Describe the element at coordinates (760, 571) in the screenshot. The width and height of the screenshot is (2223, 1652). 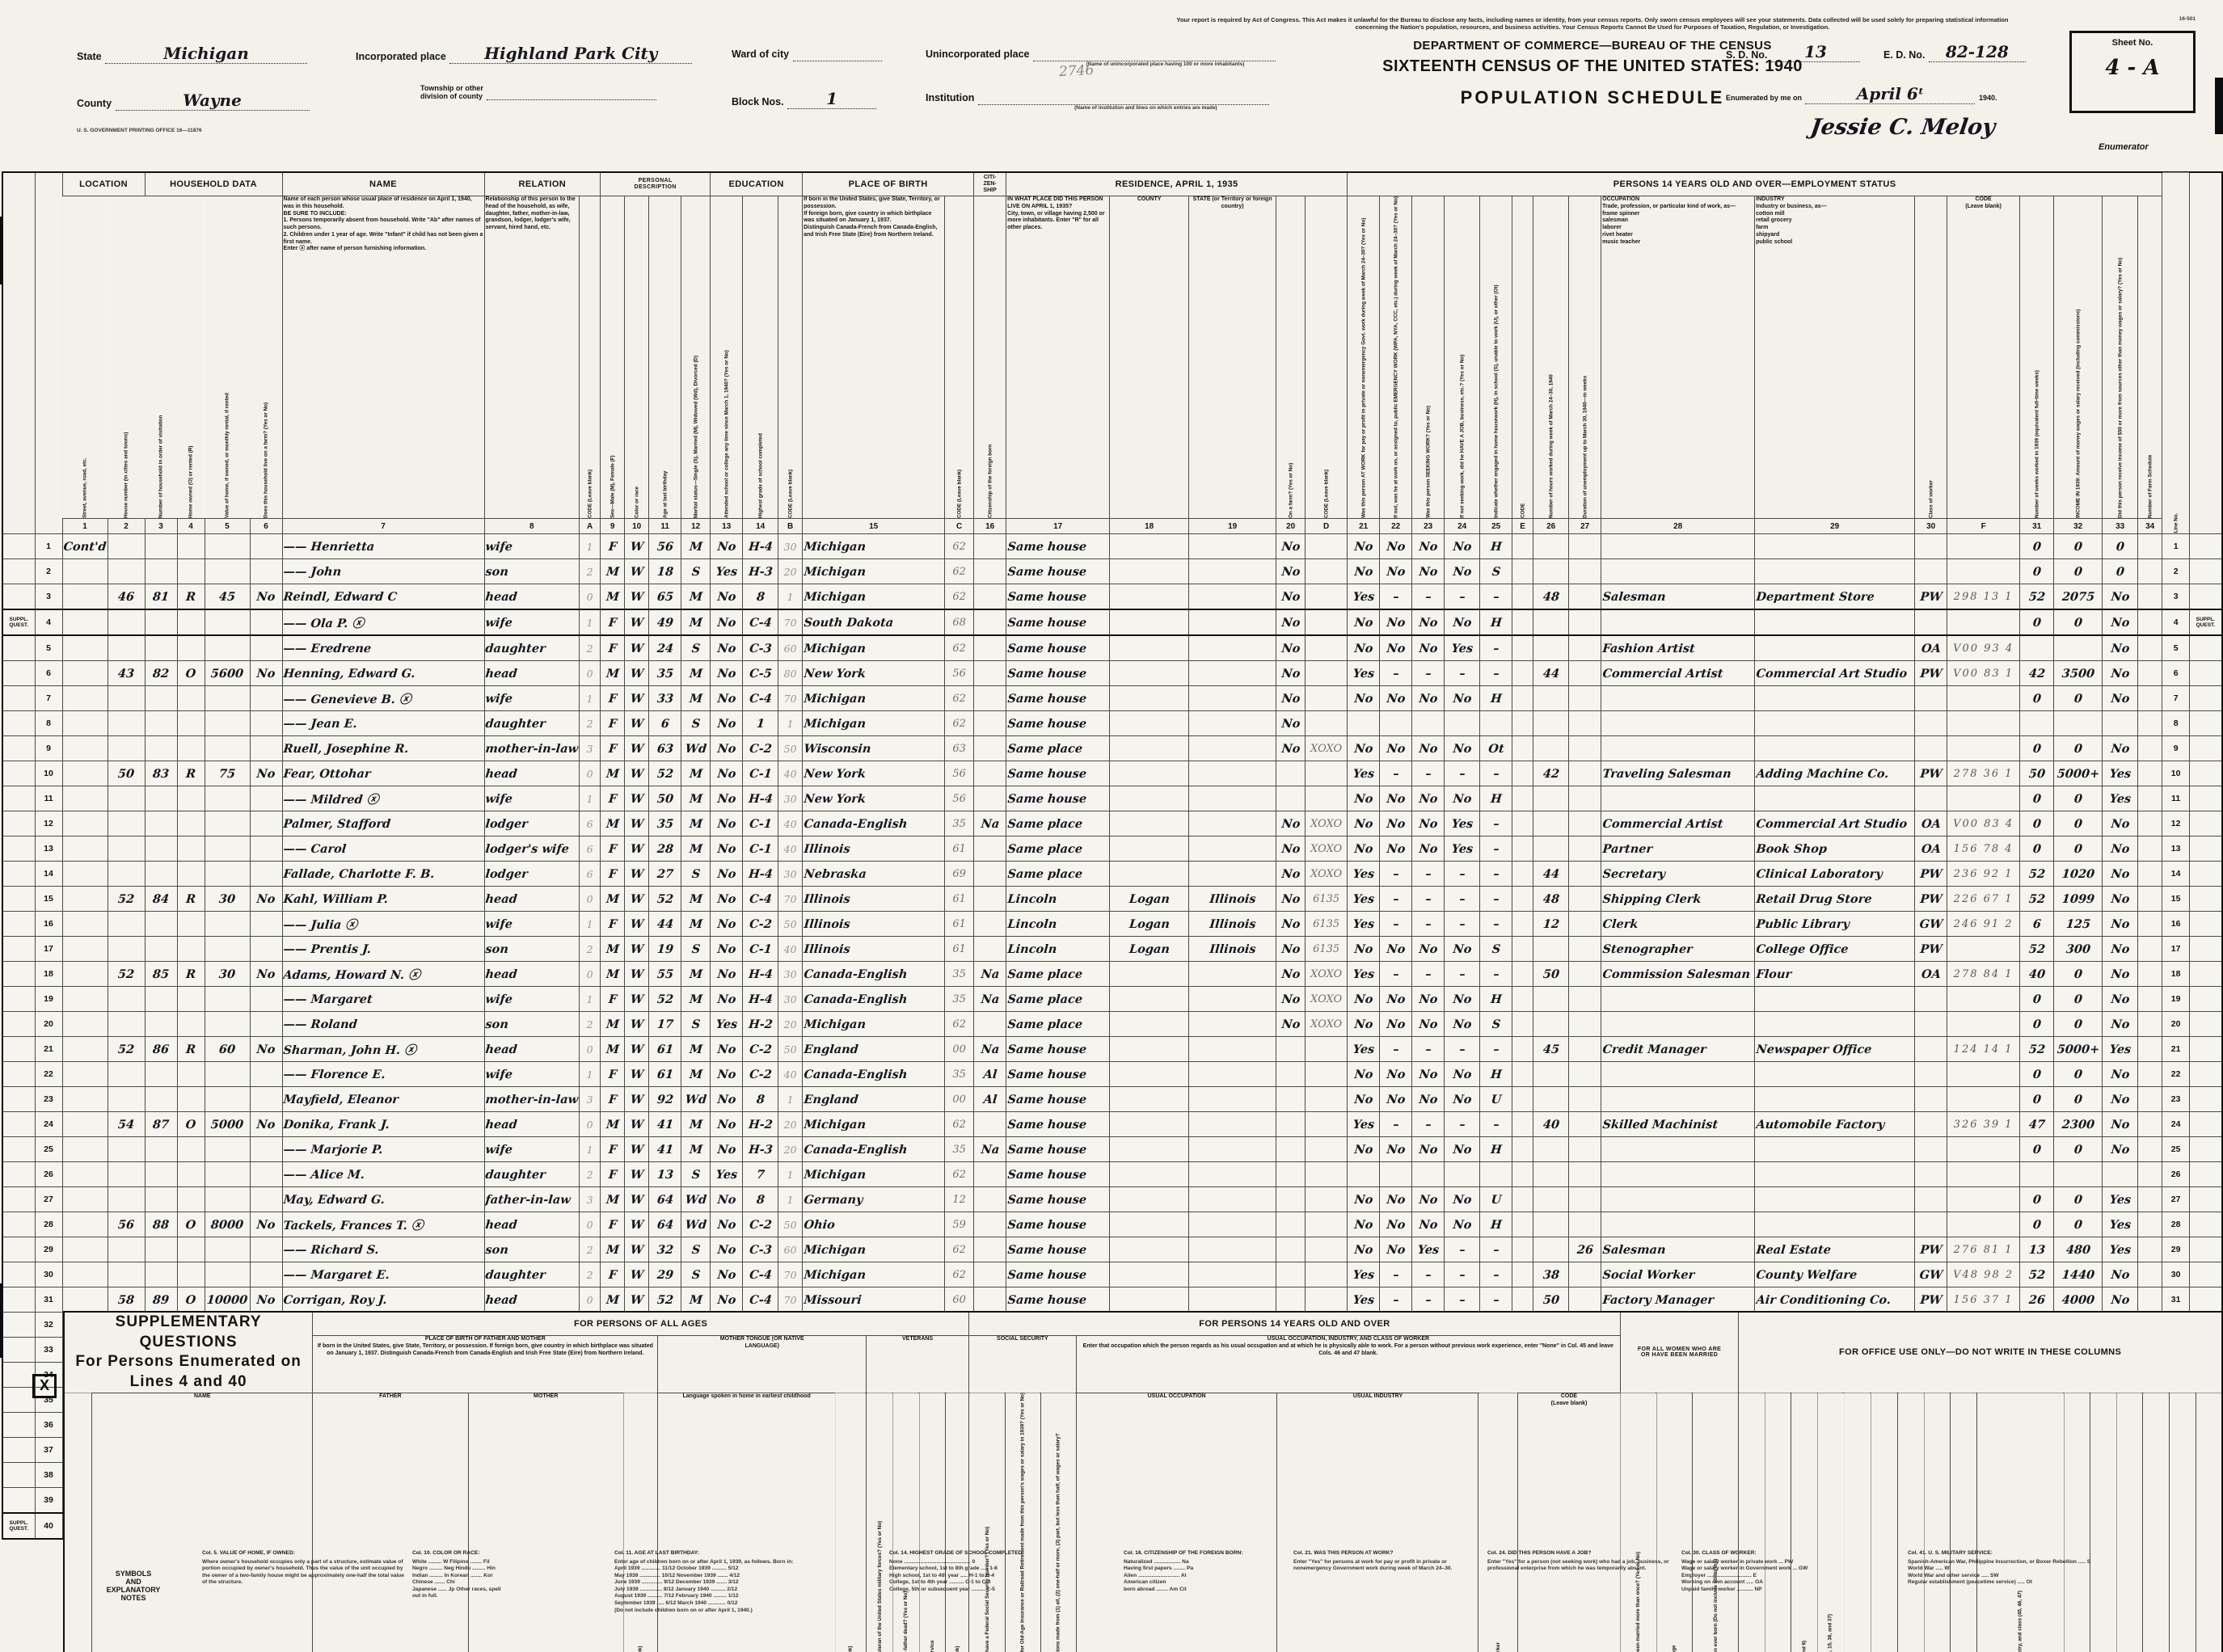
I see `cell-highest-grade: H-3` at that location.